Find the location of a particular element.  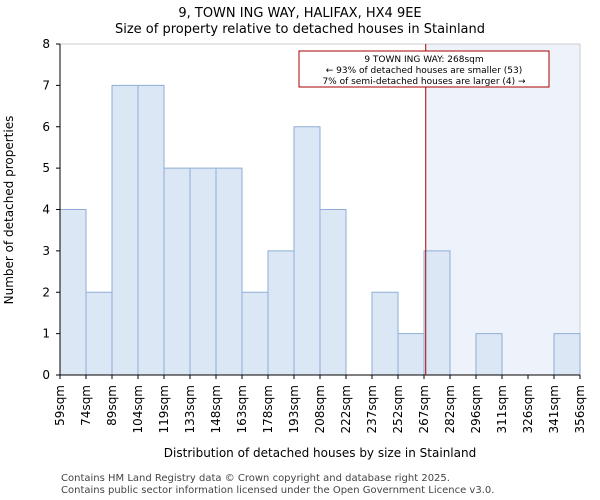

bar-163sqm is located at coordinates (255, 333).